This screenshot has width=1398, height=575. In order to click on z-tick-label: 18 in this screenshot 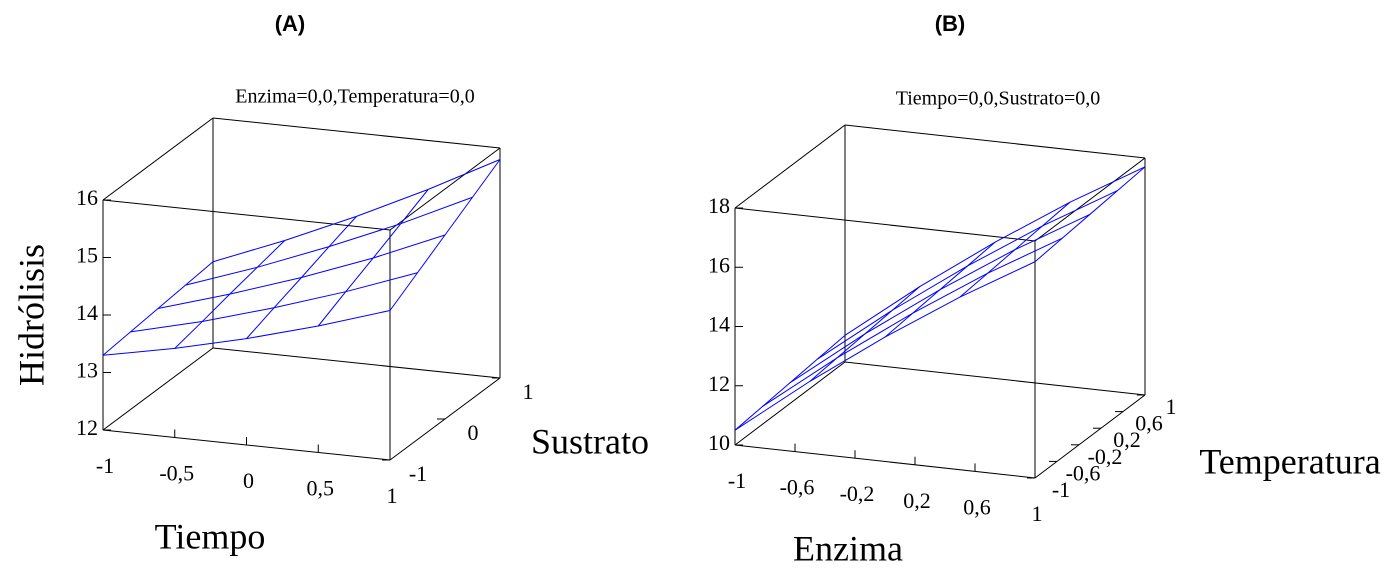, I will do `click(719, 205)`.